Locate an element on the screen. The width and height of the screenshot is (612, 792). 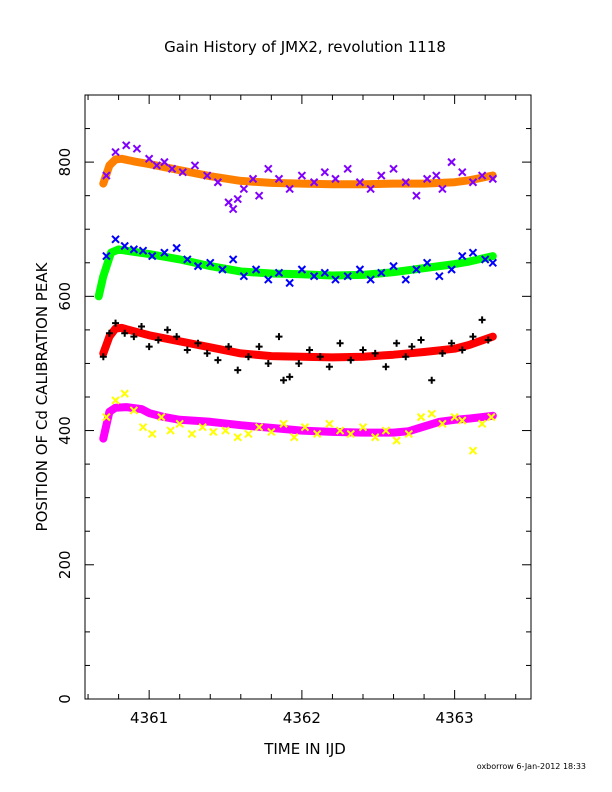
y-axis-label: POSITION OF Cd CALIBRATION PEAK is located at coordinates (42, 396).